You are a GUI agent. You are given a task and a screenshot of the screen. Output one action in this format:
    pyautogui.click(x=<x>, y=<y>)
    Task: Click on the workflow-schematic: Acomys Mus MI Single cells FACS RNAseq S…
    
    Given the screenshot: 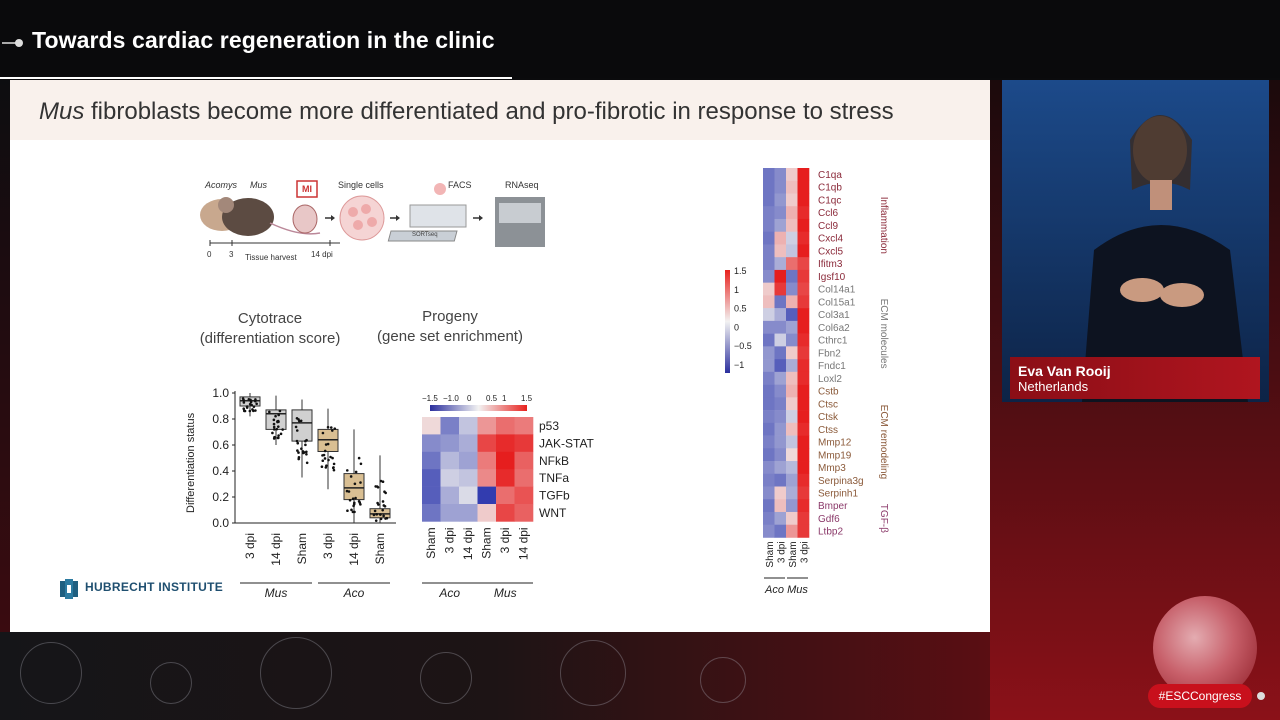 What is the action you would take?
    pyautogui.click(x=370, y=220)
    